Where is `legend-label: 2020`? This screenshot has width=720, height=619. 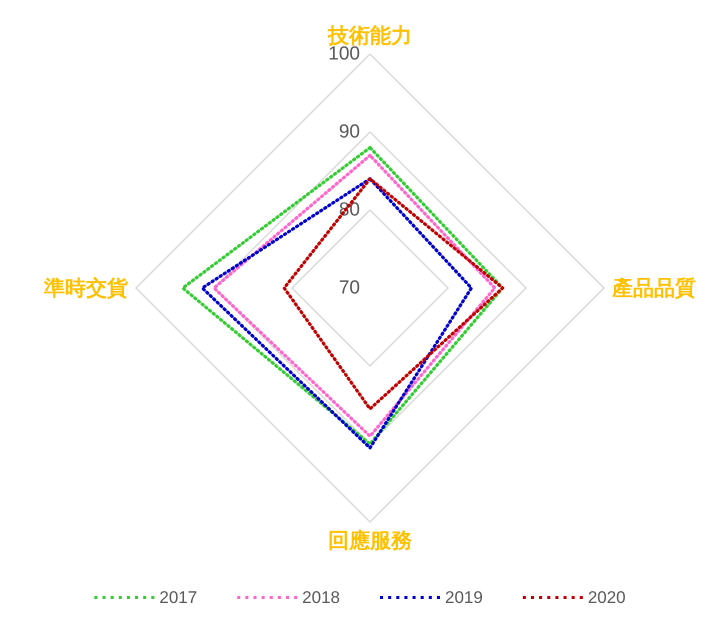 legend-label: 2020 is located at coordinates (607, 597).